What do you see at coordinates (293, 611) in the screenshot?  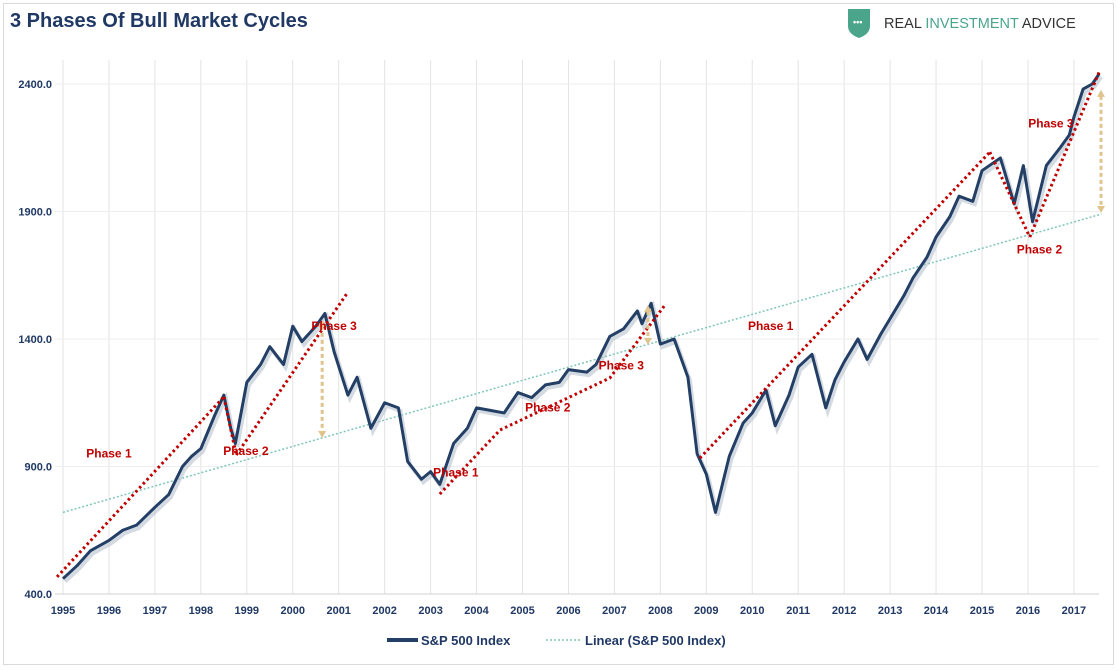 I see `x-tick-label: 2000` at bounding box center [293, 611].